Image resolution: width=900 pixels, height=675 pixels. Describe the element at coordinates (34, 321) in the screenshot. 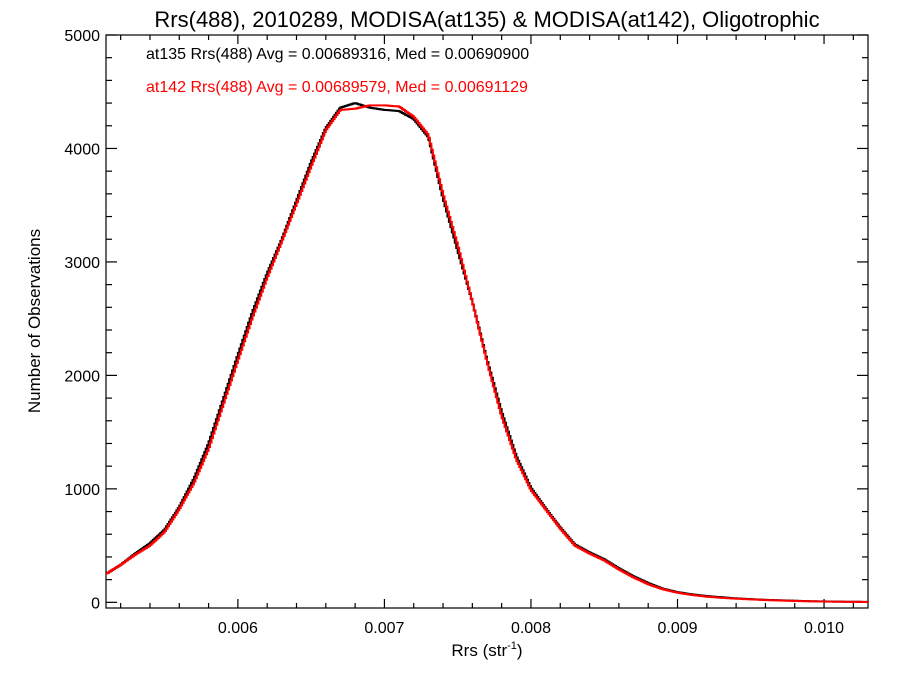

I see `y-axis-label: Number of Observations` at that location.